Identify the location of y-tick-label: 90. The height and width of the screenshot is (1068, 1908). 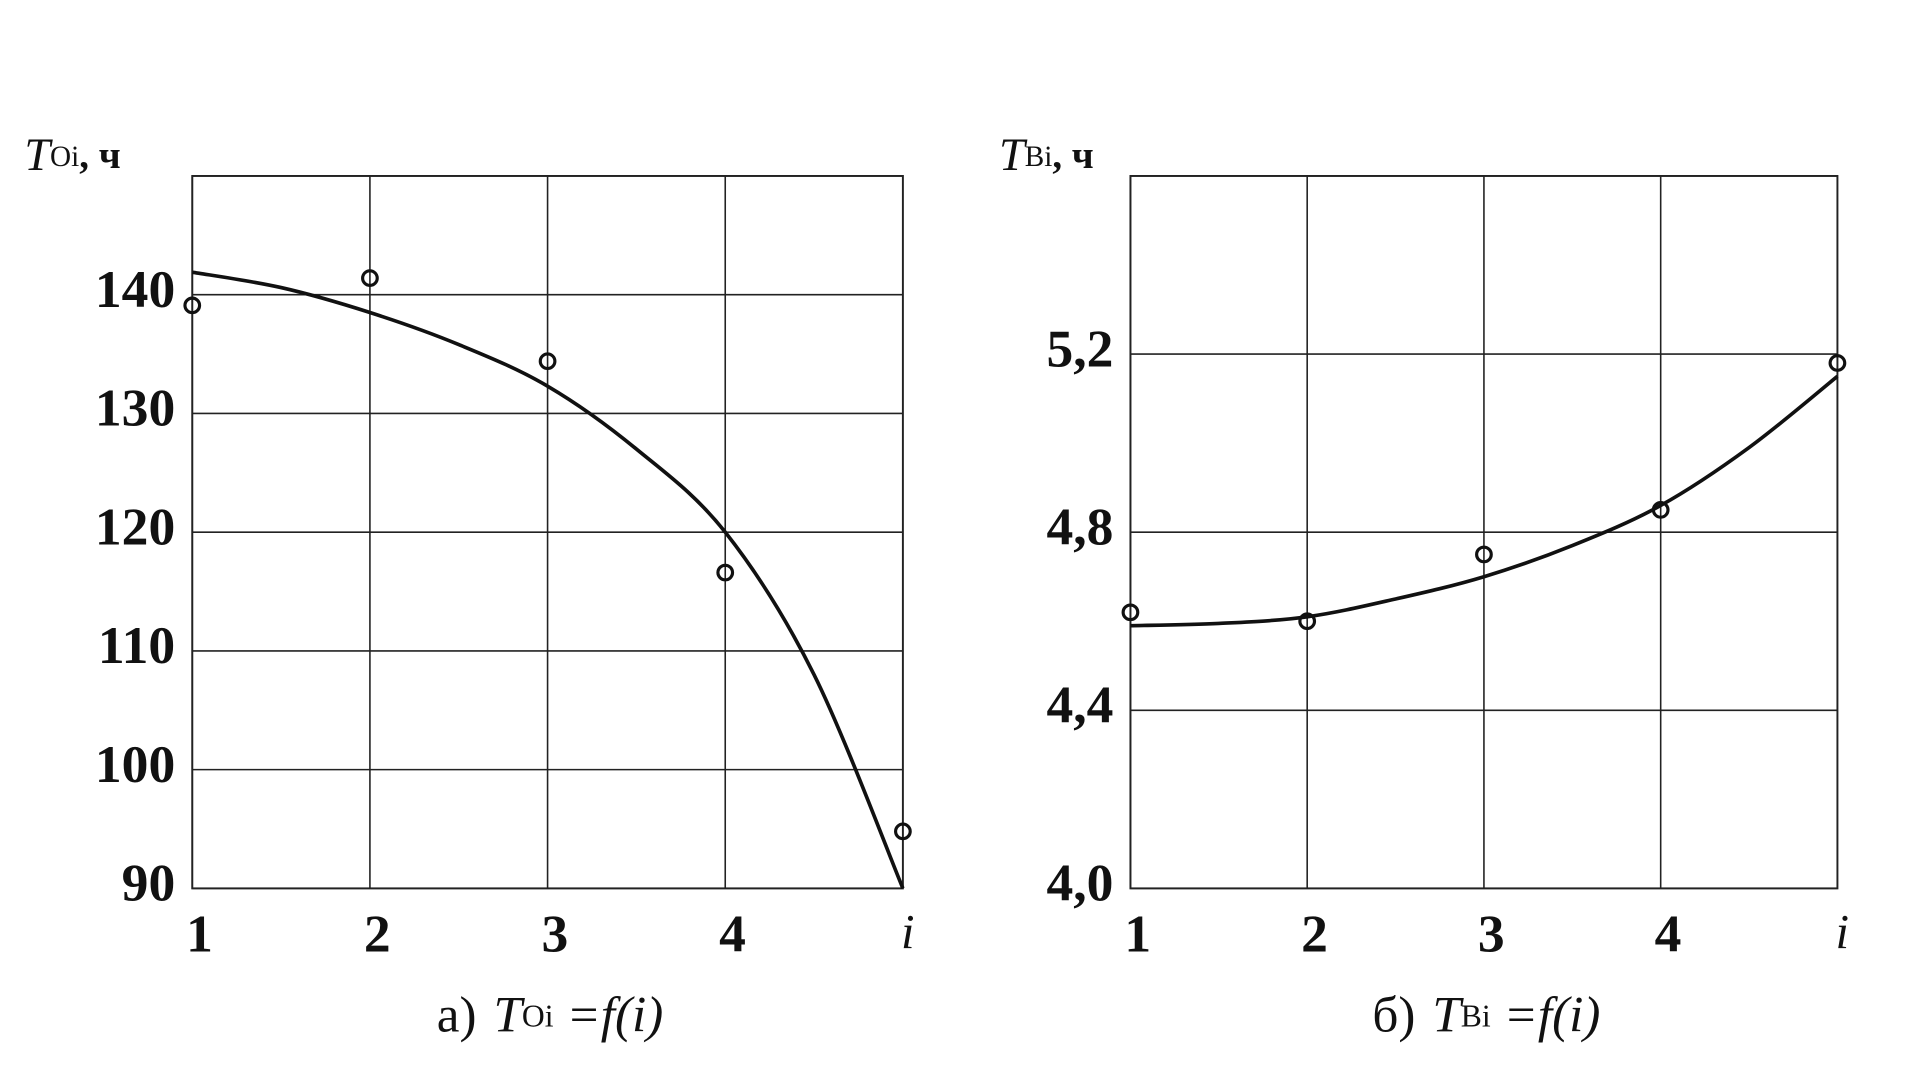
(149, 883).